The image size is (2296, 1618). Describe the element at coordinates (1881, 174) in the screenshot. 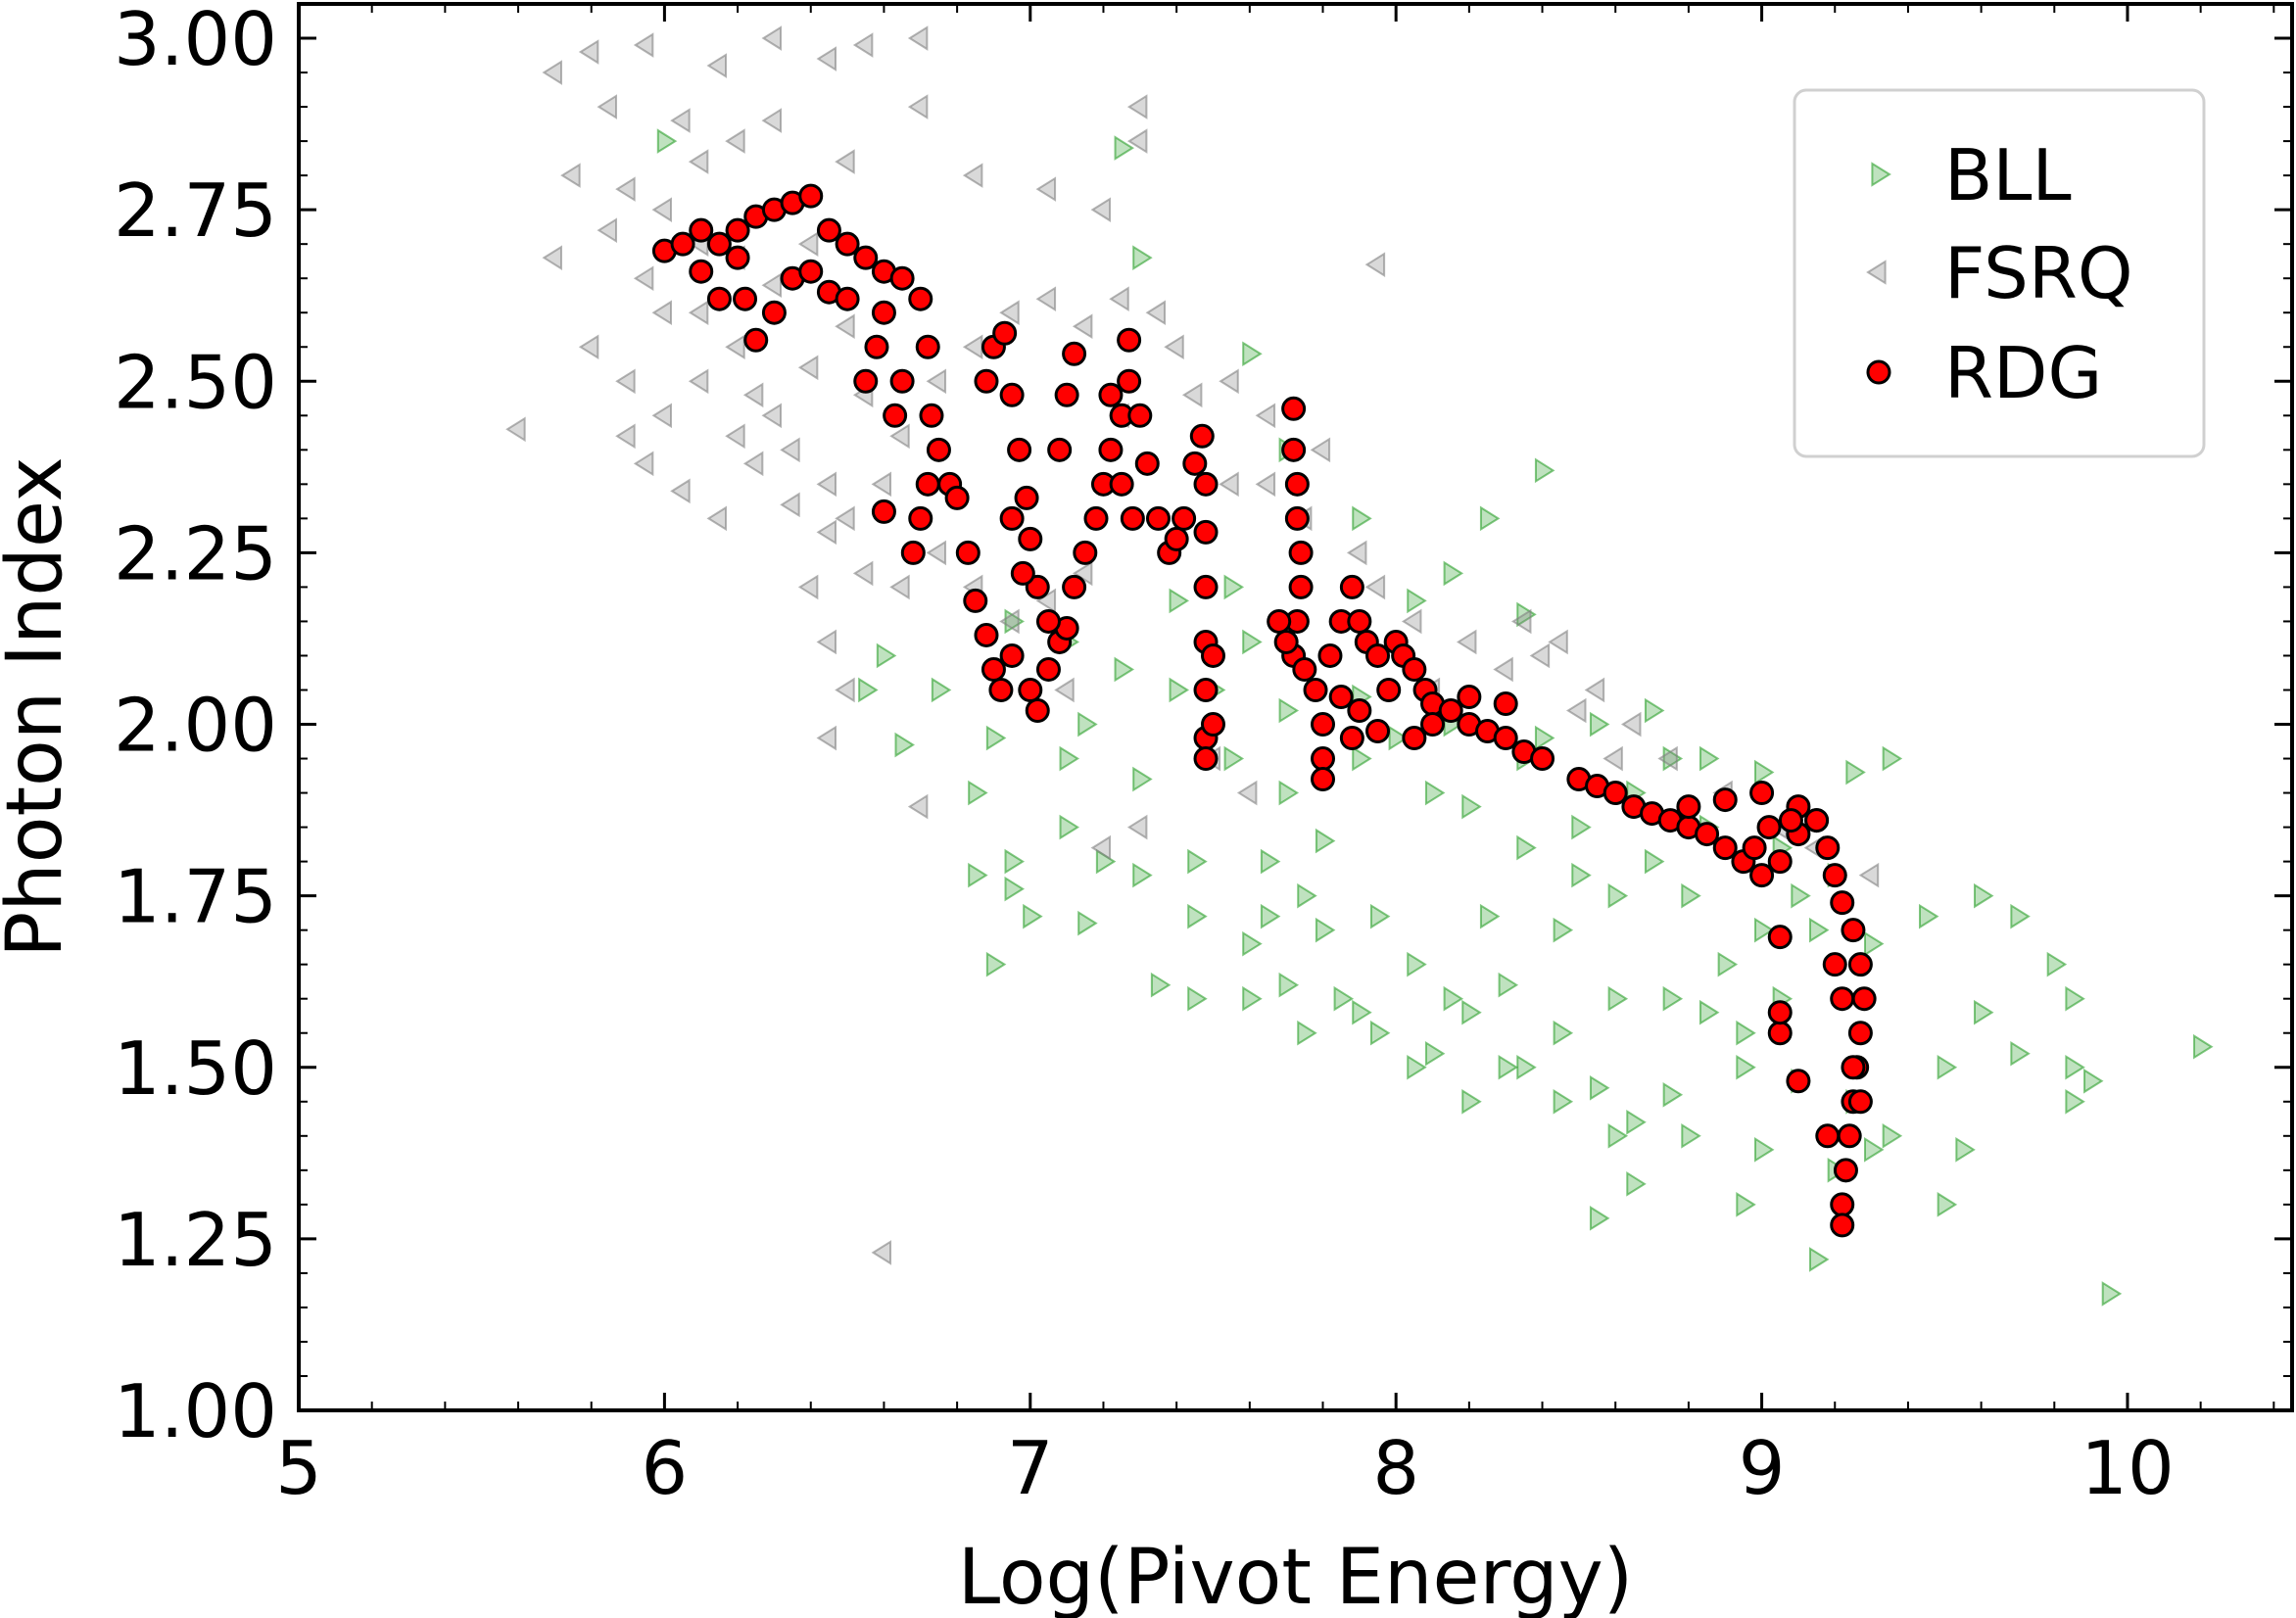

I see `legend-marker-bll` at that location.